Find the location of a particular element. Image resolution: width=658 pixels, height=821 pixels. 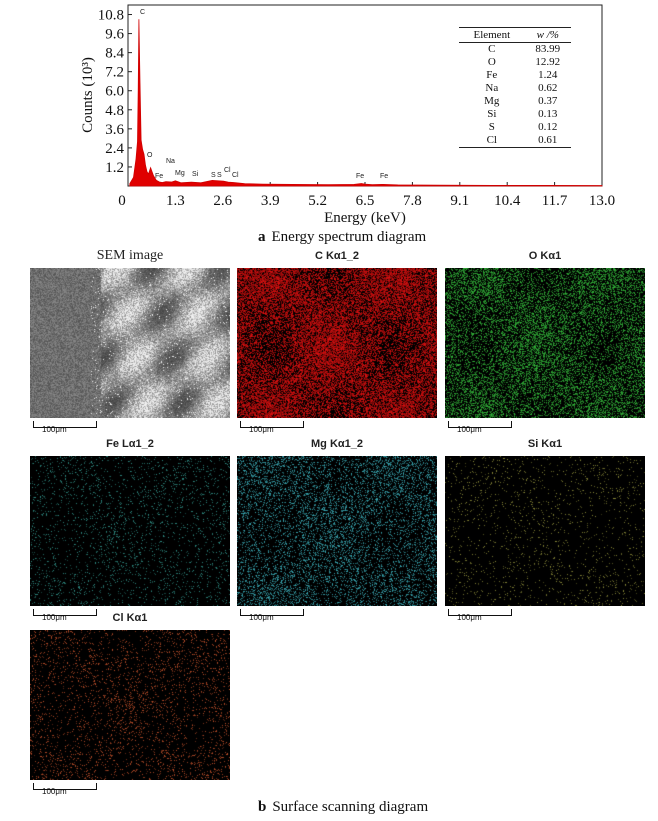

peak-label: O is located at coordinates (150, 155).